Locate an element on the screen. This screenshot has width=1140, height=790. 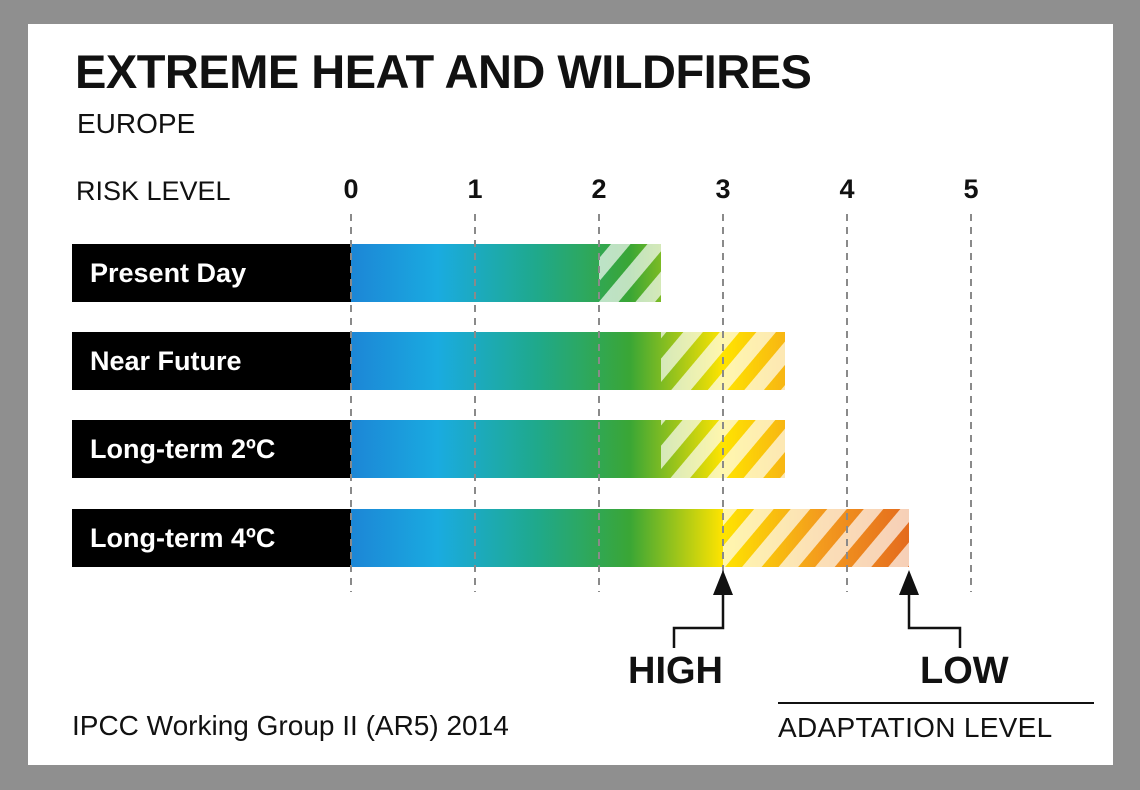
x-tick-label: 1 is located at coordinates (475, 189).